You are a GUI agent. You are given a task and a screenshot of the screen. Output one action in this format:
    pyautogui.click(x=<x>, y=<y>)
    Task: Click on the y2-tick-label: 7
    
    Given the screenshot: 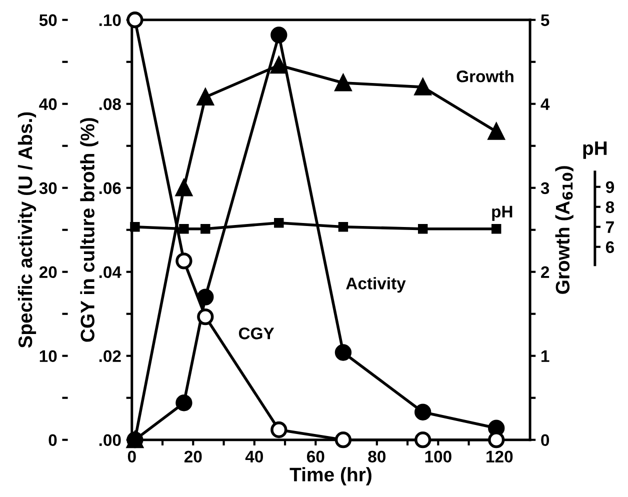 What is the action you would take?
    pyautogui.click(x=610, y=227)
    